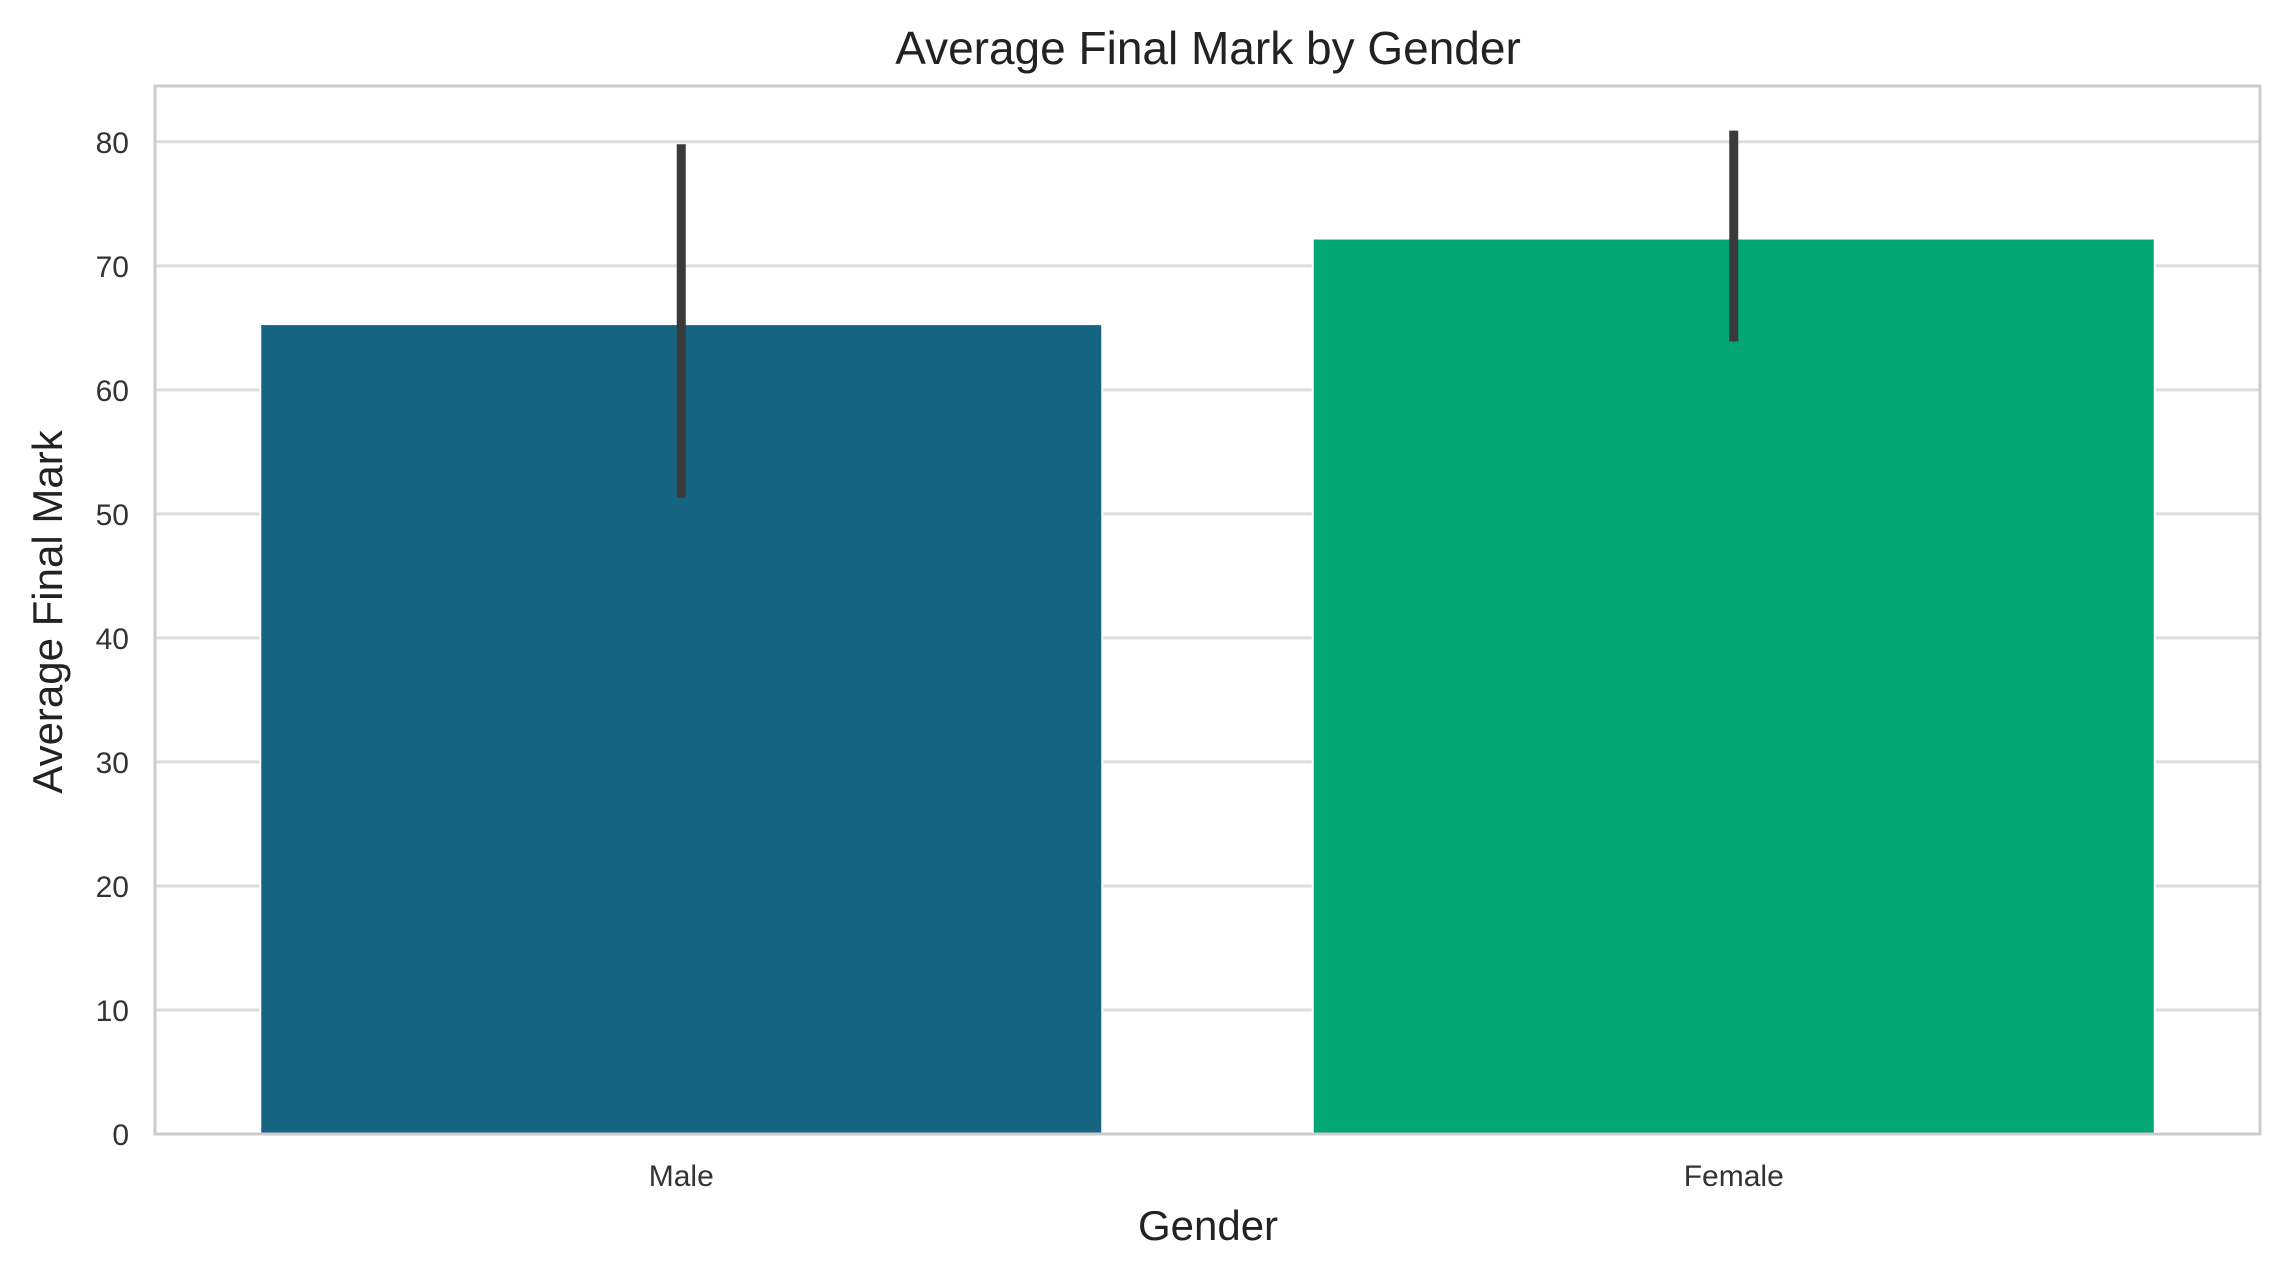 Image resolution: width=2290 pixels, height=1270 pixels. Describe the element at coordinates (112, 763) in the screenshot. I see `y-tick-label: 30` at that location.